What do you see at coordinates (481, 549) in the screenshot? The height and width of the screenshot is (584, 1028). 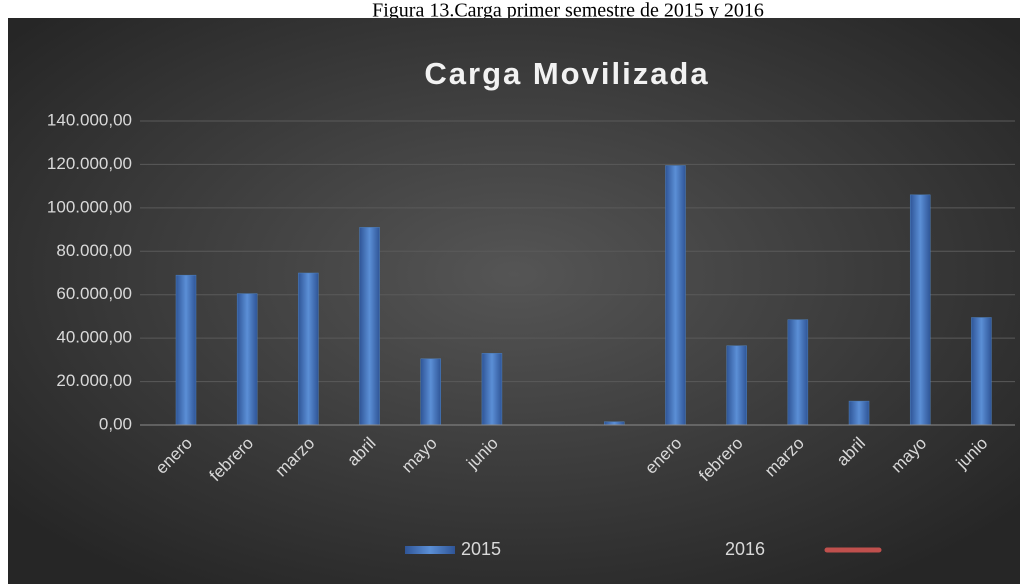 I see `legend-label: 2015` at bounding box center [481, 549].